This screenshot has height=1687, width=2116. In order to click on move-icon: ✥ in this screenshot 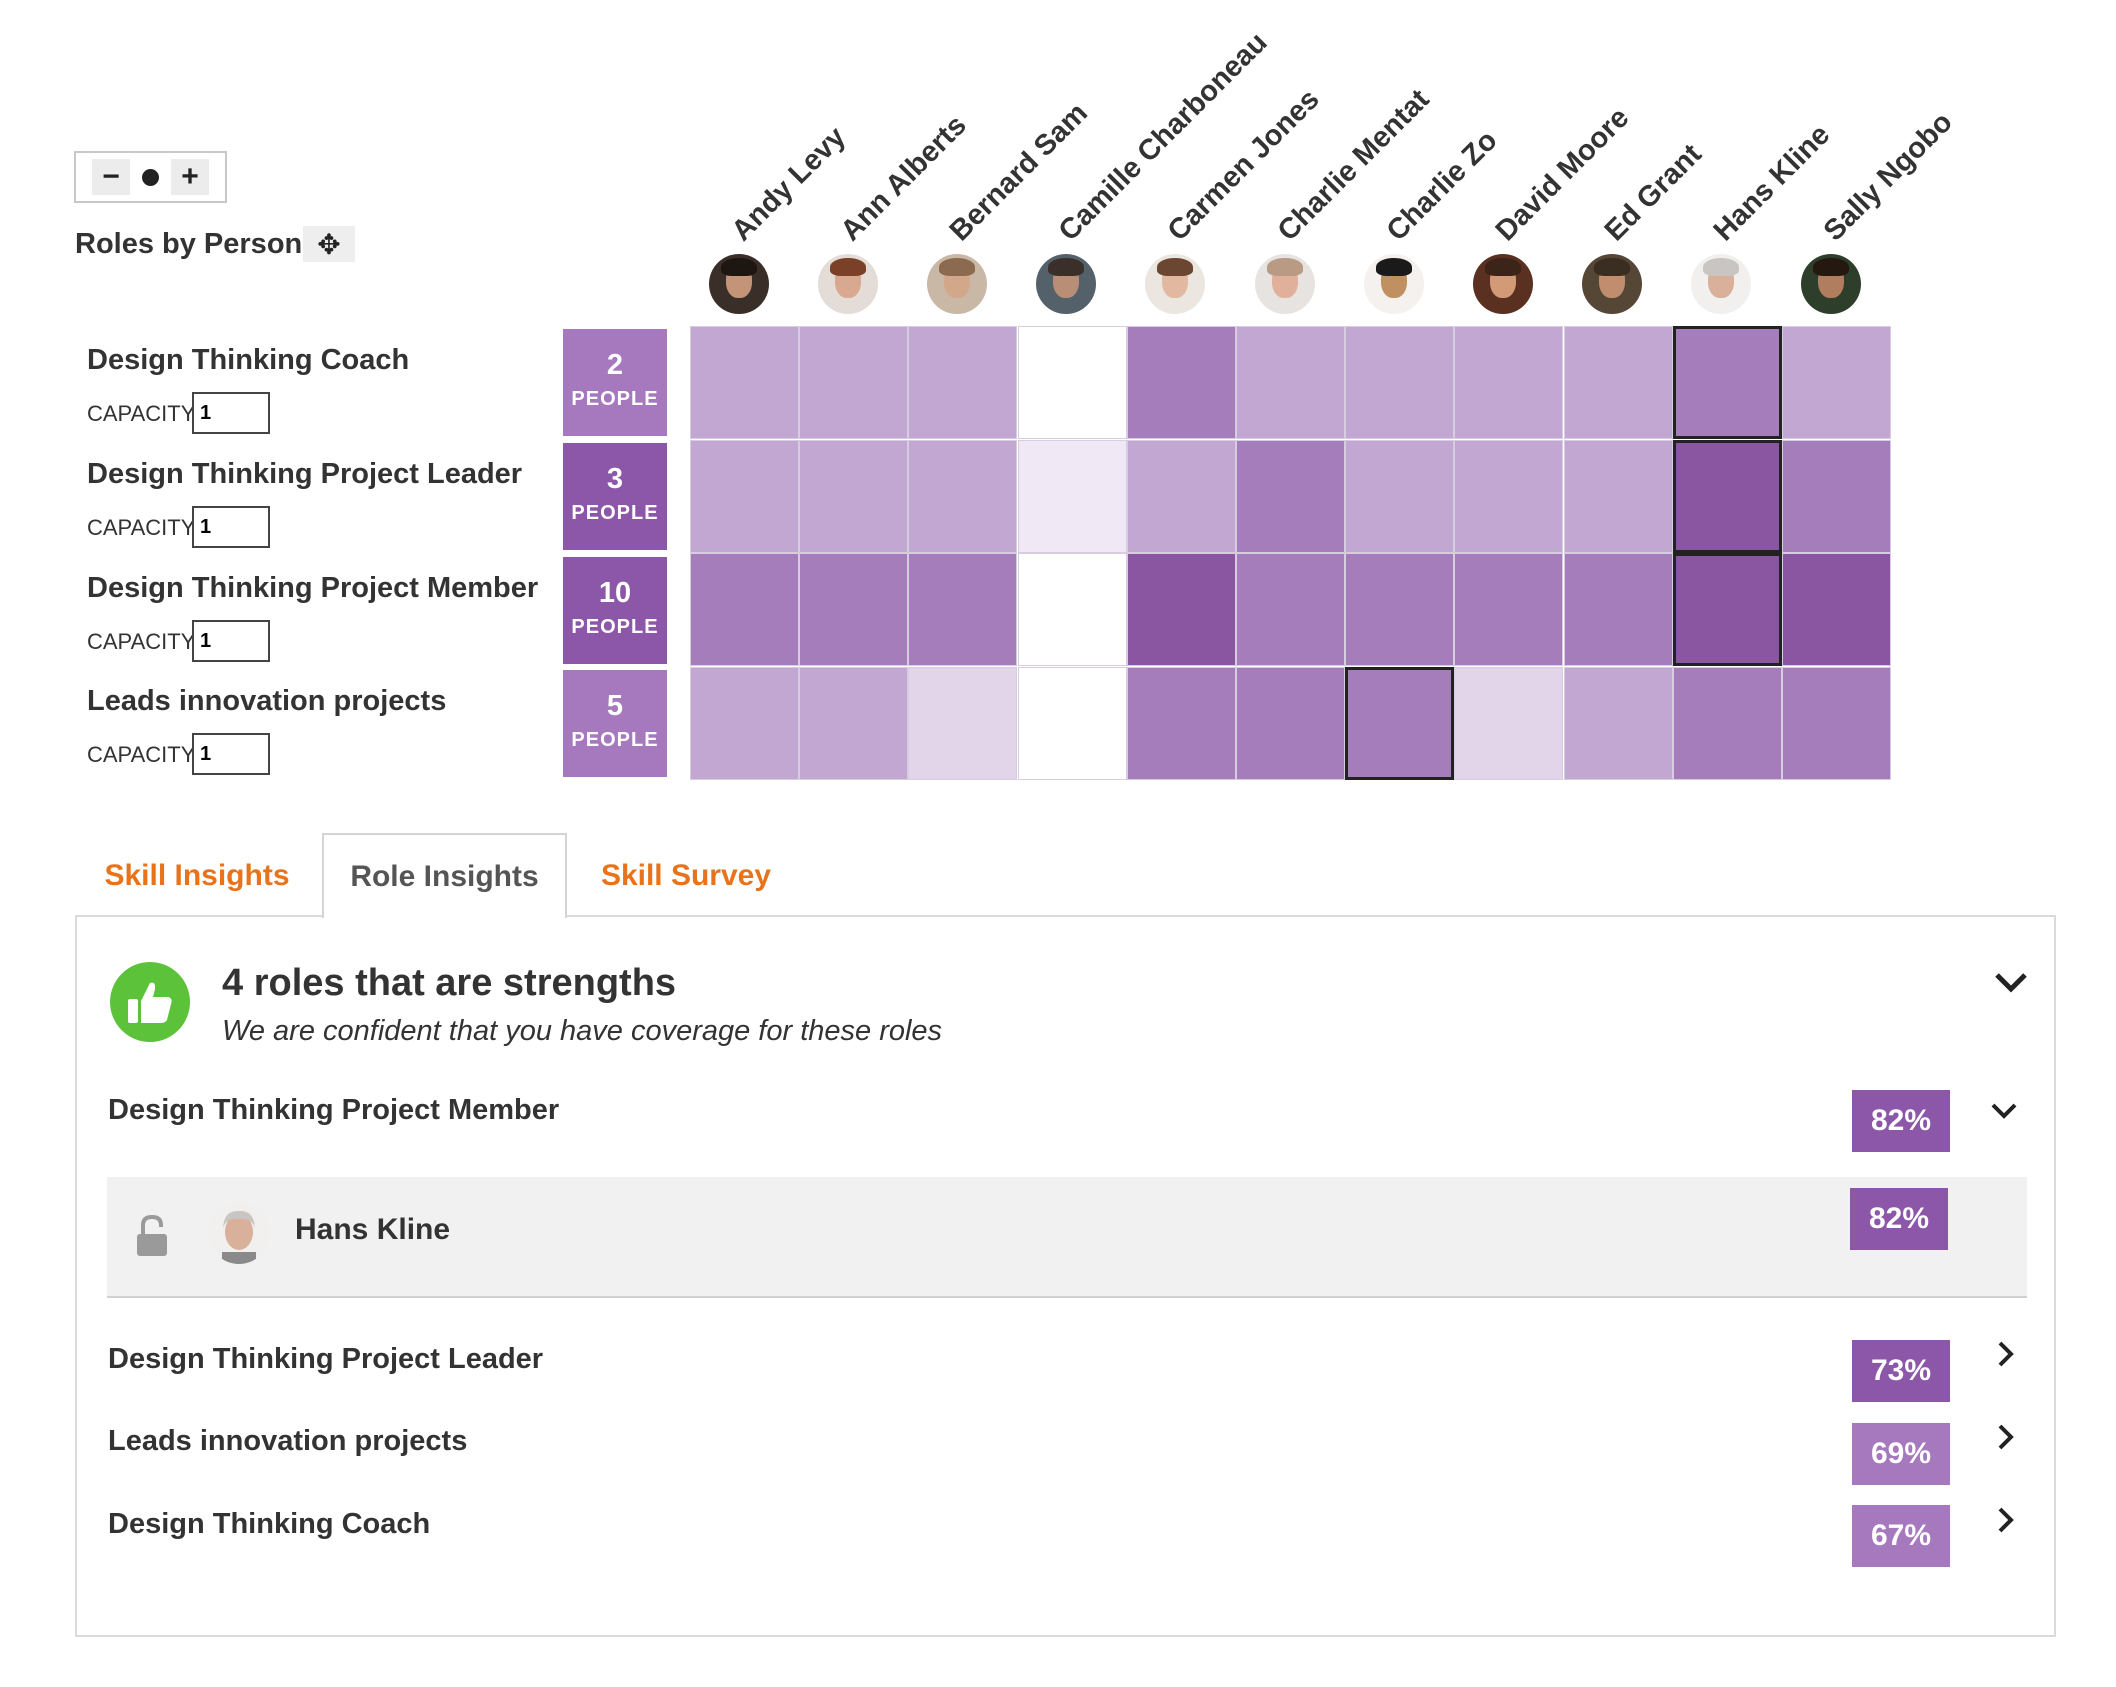, I will do `click(329, 244)`.